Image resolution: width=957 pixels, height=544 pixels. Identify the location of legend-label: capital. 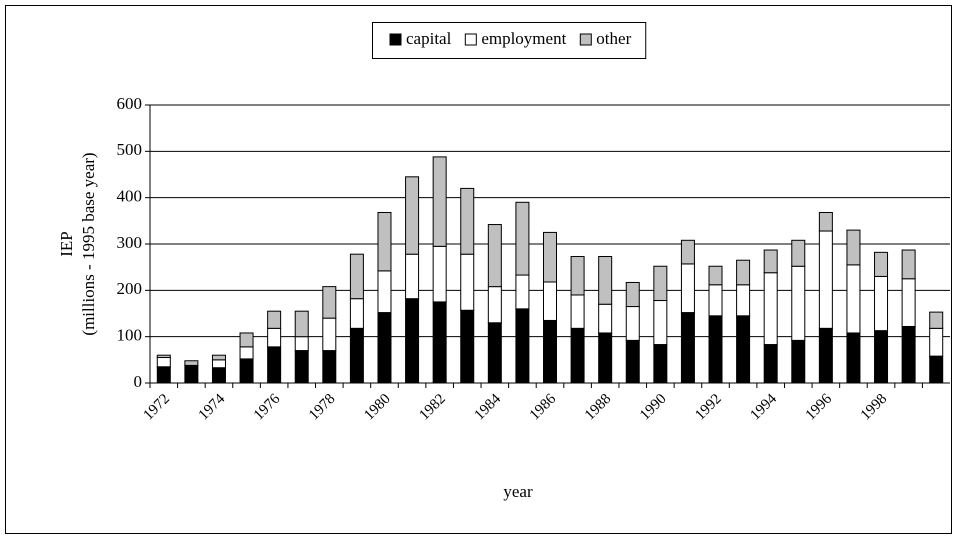
(429, 38).